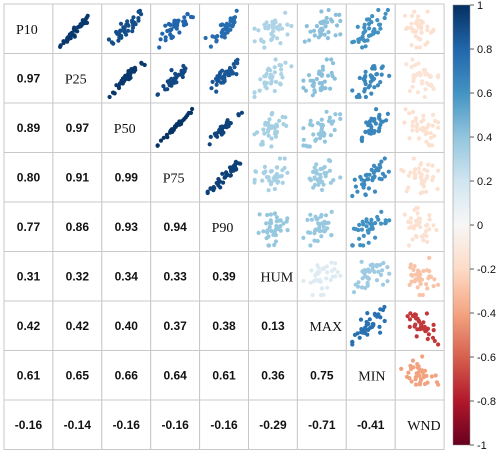  Describe the element at coordinates (370, 127) in the screenshot. I see `cell-P50-MIN` at that location.